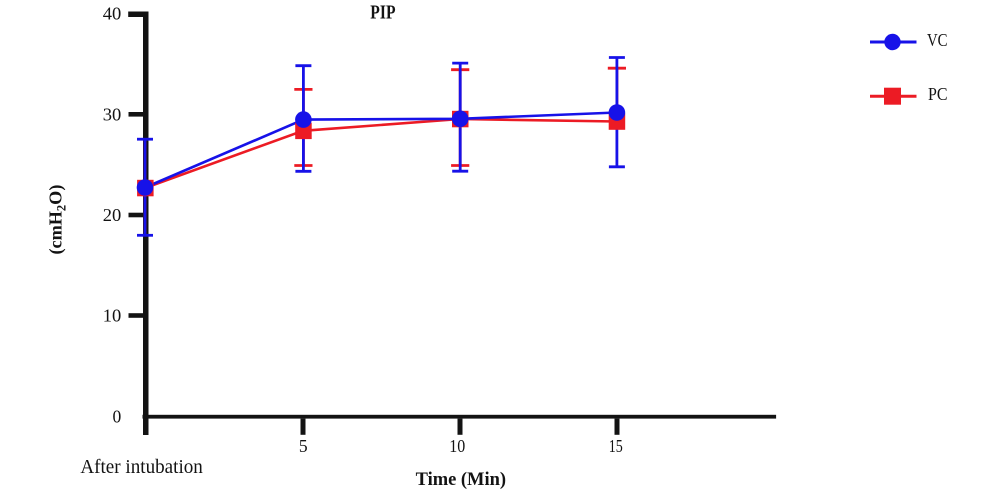  Describe the element at coordinates (461, 479) in the screenshot. I see `svg-text: Time (Min)` at that location.